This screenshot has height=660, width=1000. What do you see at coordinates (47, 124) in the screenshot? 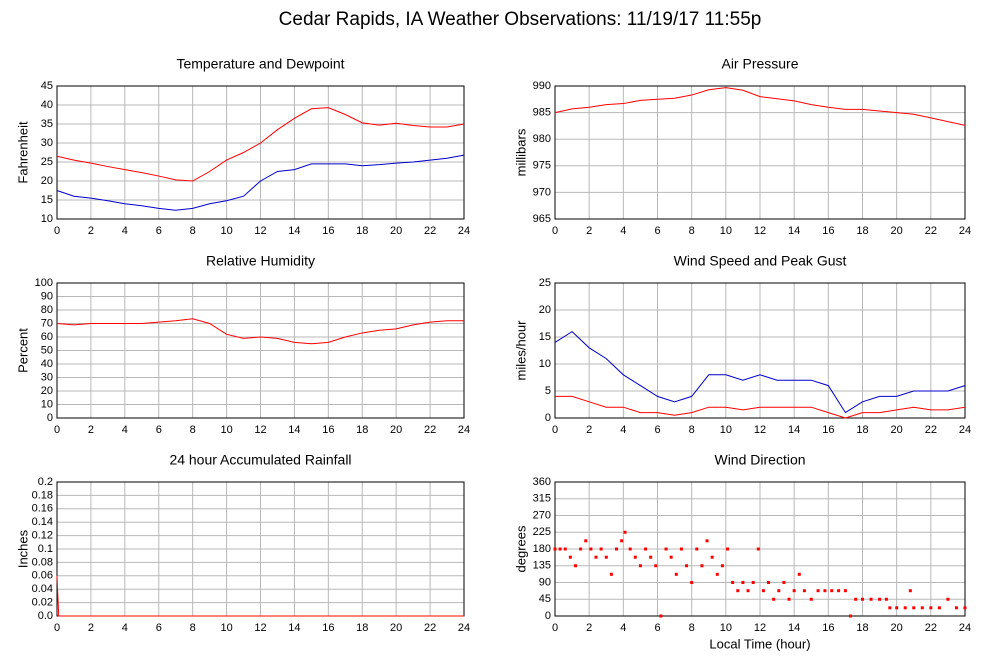
I see `y-tick-label: 35` at bounding box center [47, 124].